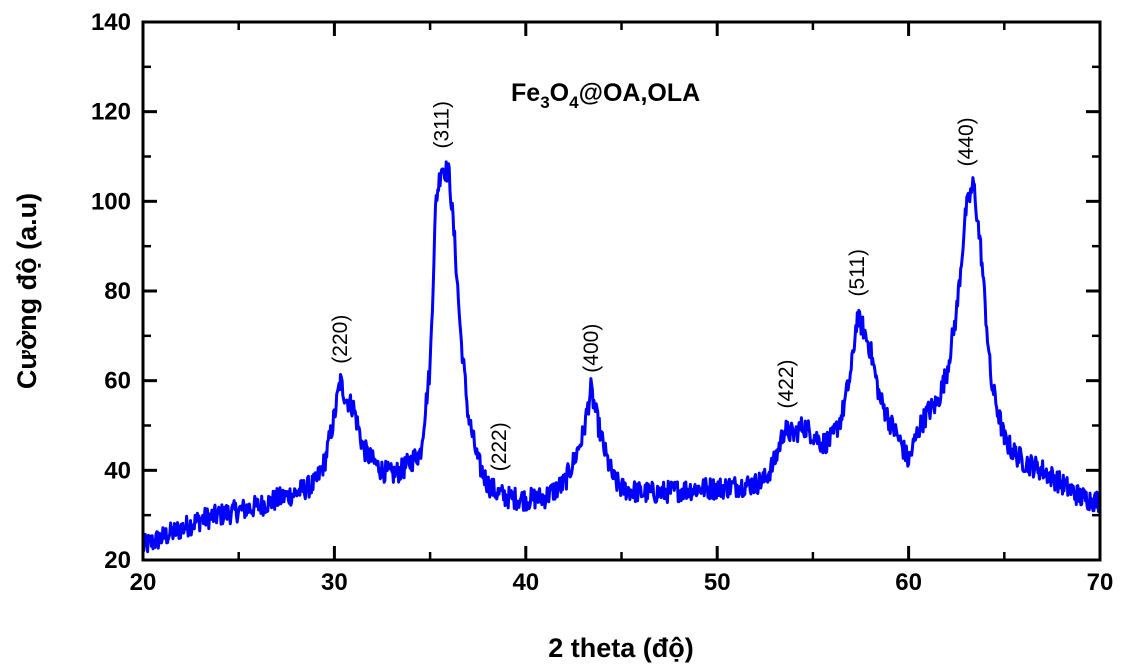  What do you see at coordinates (442, 124) in the screenshot?
I see `peak-label: (311)` at bounding box center [442, 124].